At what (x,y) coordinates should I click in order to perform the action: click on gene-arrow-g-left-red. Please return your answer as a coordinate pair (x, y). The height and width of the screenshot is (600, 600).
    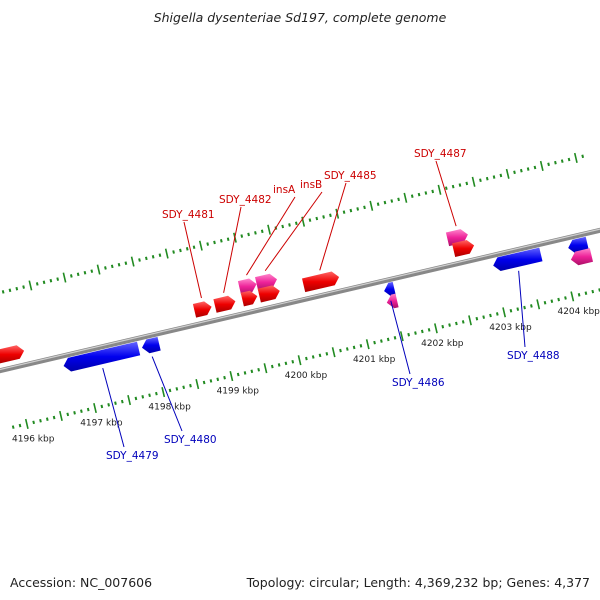
    Looking at the image, I should click on (12, 354).